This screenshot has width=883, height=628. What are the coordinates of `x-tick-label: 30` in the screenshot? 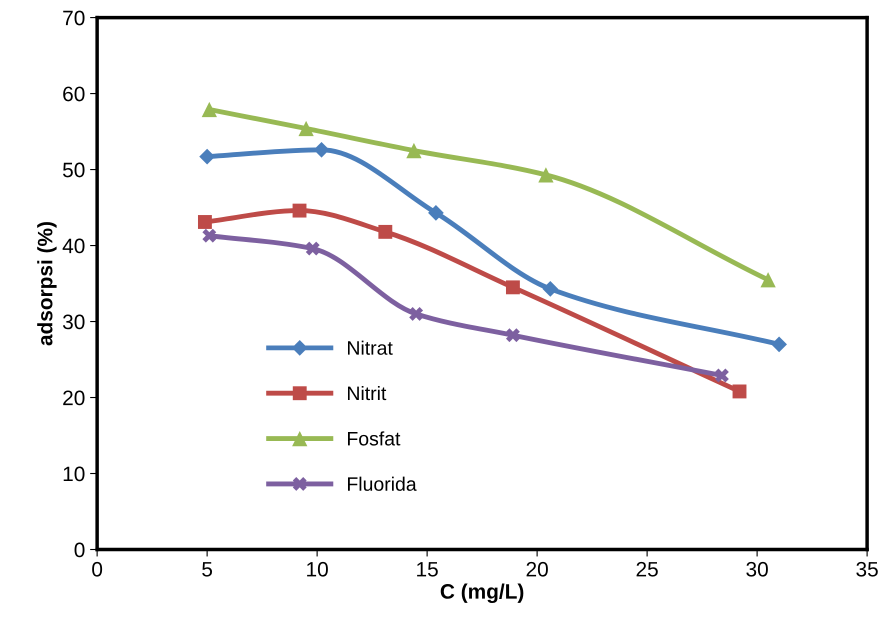 It's located at (757, 569).